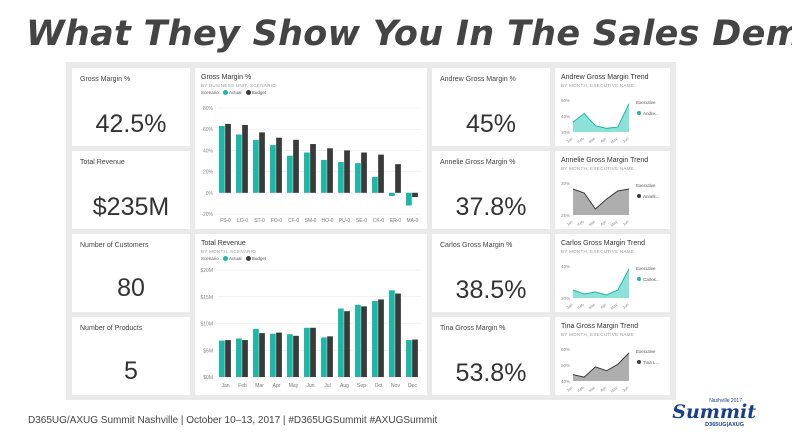 The width and height of the screenshot is (792, 445). Describe the element at coordinates (131, 190) in the screenshot. I see `kpi-tile-total-revenue: Total Revenue $235M` at that location.